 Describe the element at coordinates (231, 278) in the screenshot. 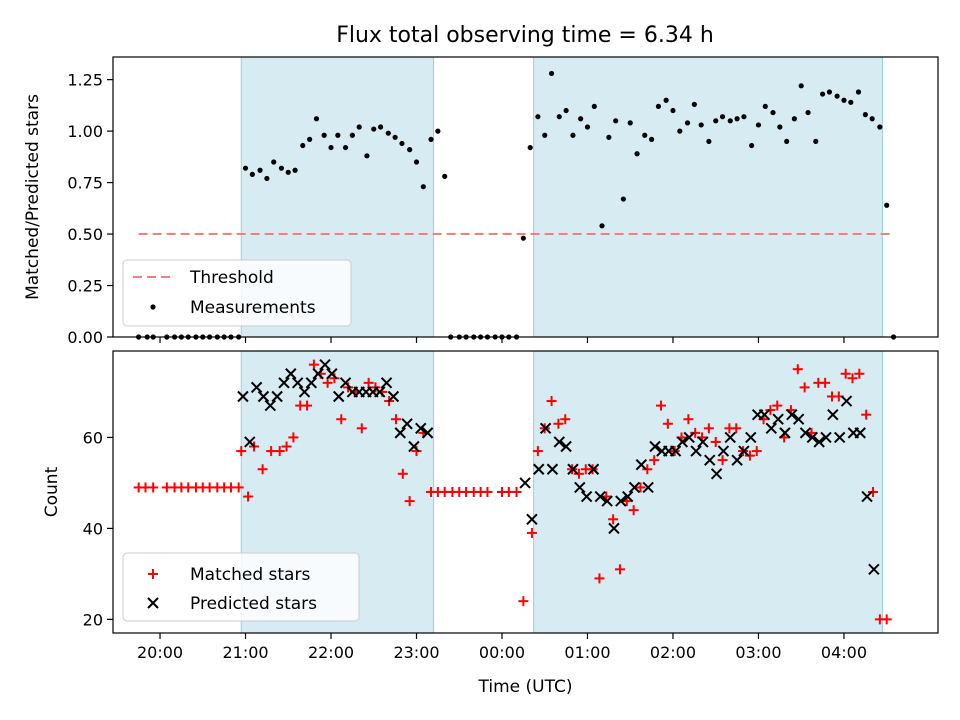

I see `legend-threshold-label: Threshold` at that location.